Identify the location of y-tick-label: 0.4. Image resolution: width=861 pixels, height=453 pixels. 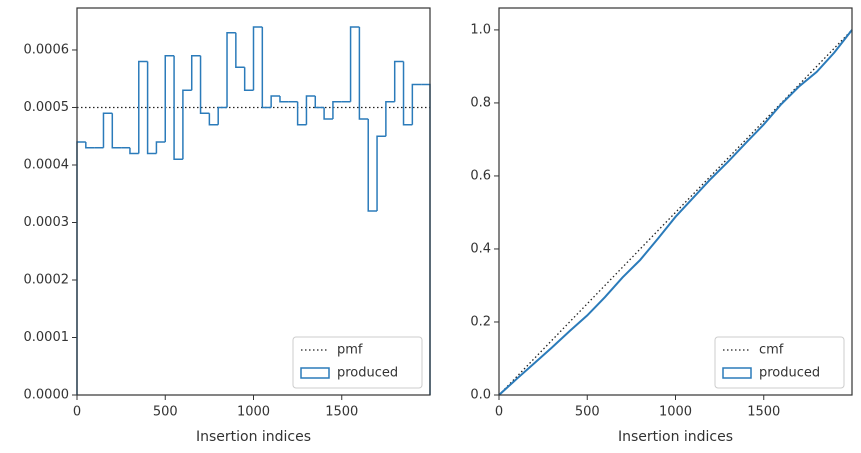
(480, 248).